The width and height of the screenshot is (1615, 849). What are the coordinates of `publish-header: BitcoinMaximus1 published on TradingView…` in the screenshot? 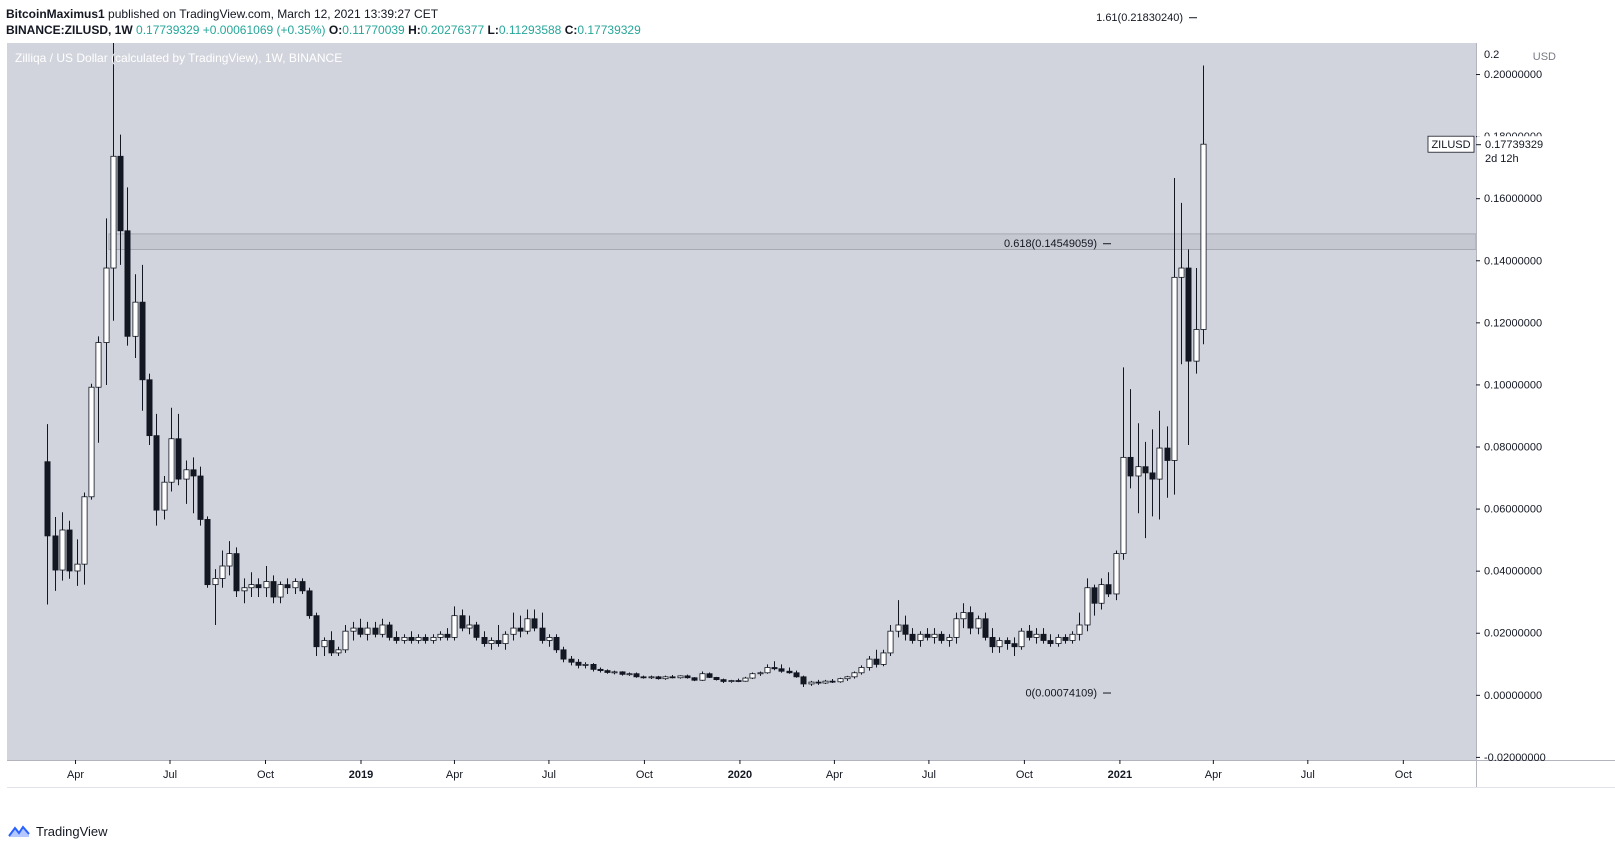 It's located at (222, 14).